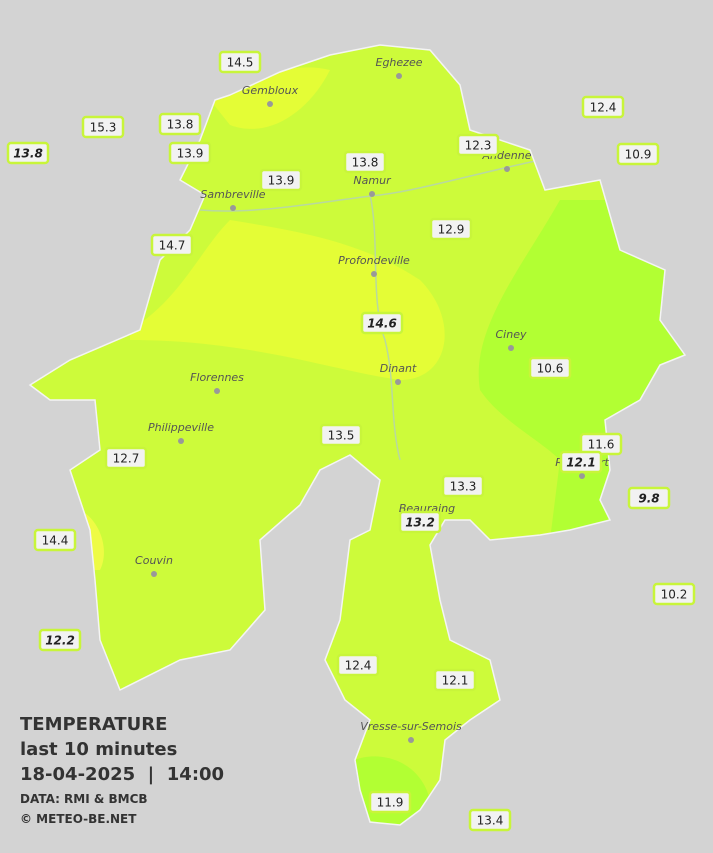 The image size is (713, 853). What do you see at coordinates (78, 819) in the screenshot?
I see `legend-credit: © METEO-BE.NET` at bounding box center [78, 819].